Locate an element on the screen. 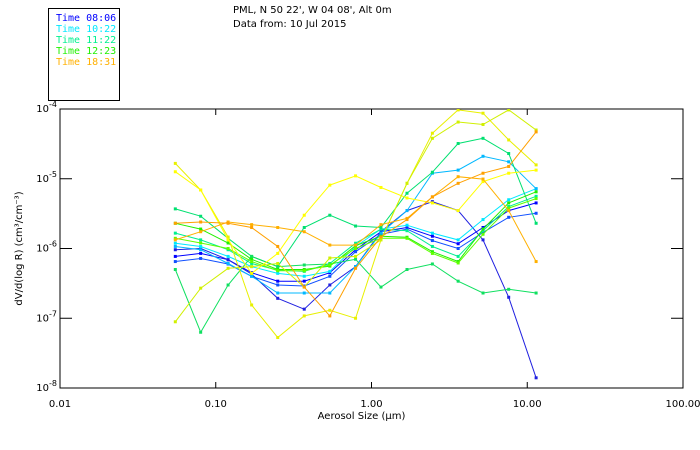 This screenshot has width=700, height=450. legend-item-0: Time 08:06 is located at coordinates (86, 18).